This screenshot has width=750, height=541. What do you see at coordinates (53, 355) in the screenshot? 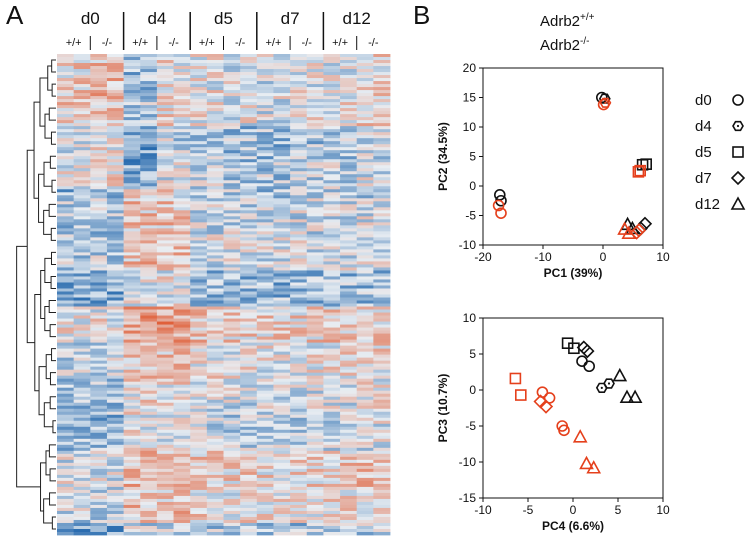
I see `dendrogram-branch` at bounding box center [53, 355].